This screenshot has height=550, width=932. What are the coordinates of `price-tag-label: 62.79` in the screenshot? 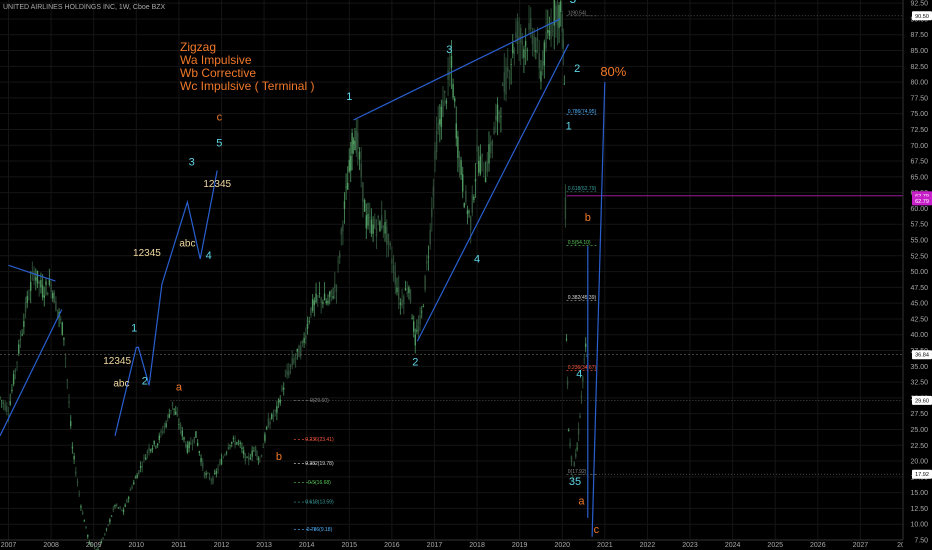 It's located at (922, 202).